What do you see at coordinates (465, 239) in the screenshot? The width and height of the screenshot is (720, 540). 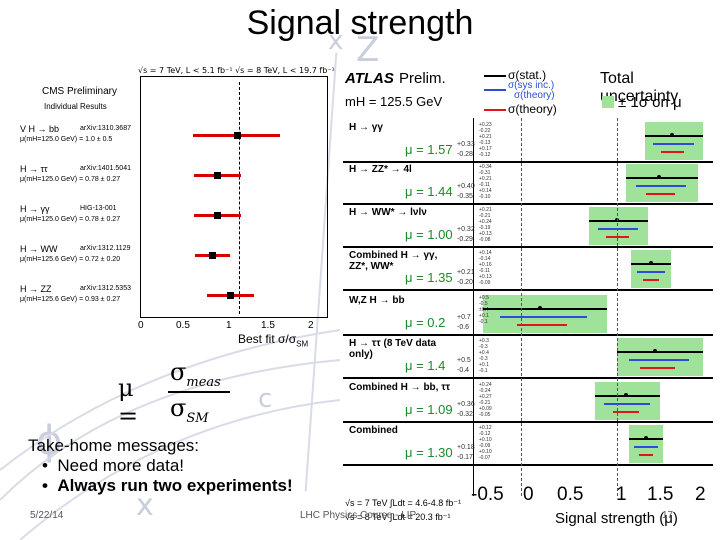 I see `atlas-row-err-down: -0.29` at bounding box center [465, 239].